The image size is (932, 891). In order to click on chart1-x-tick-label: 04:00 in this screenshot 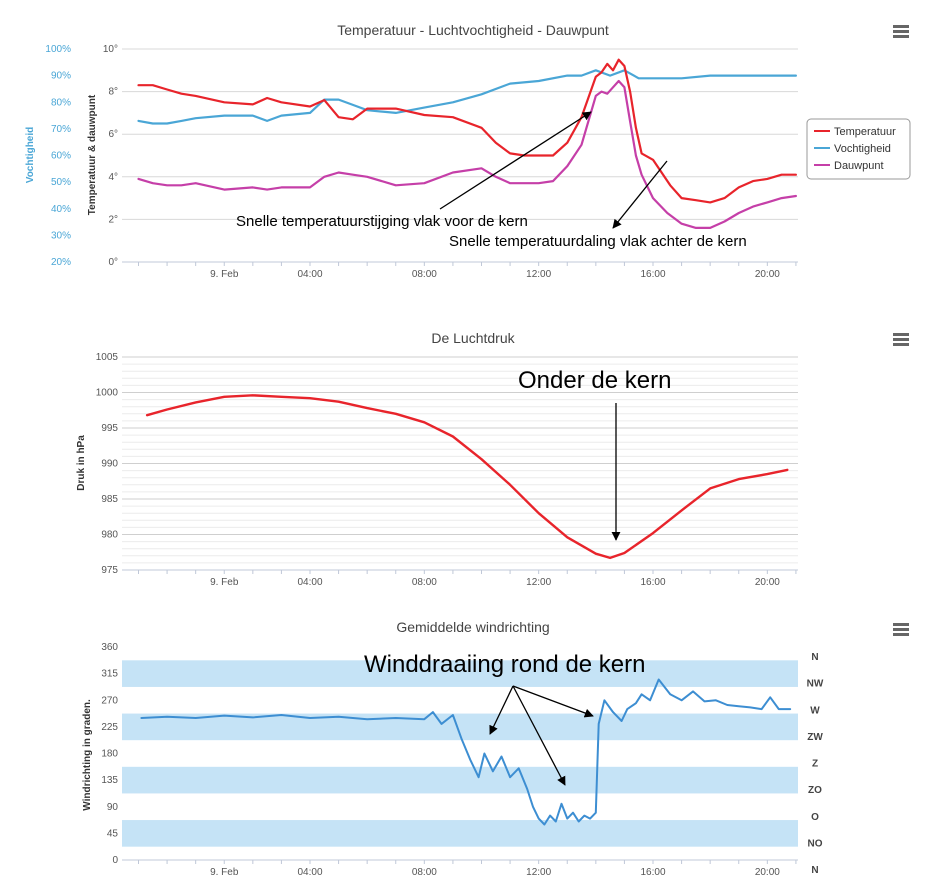, I will do `click(309, 274)`.